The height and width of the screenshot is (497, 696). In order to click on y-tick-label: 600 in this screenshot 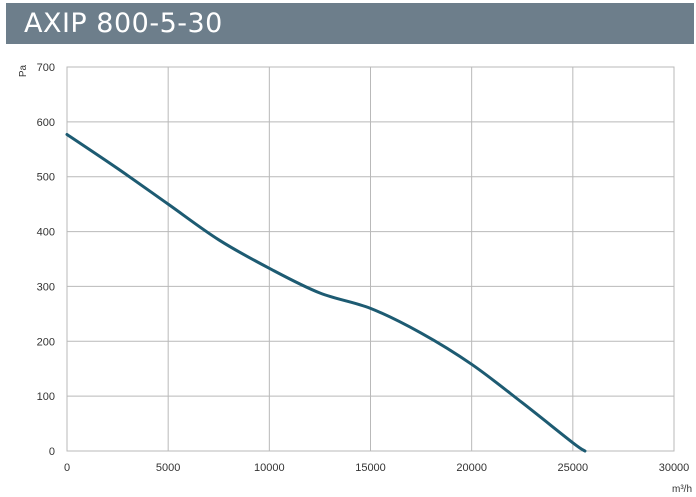, I will do `click(46, 123)`.